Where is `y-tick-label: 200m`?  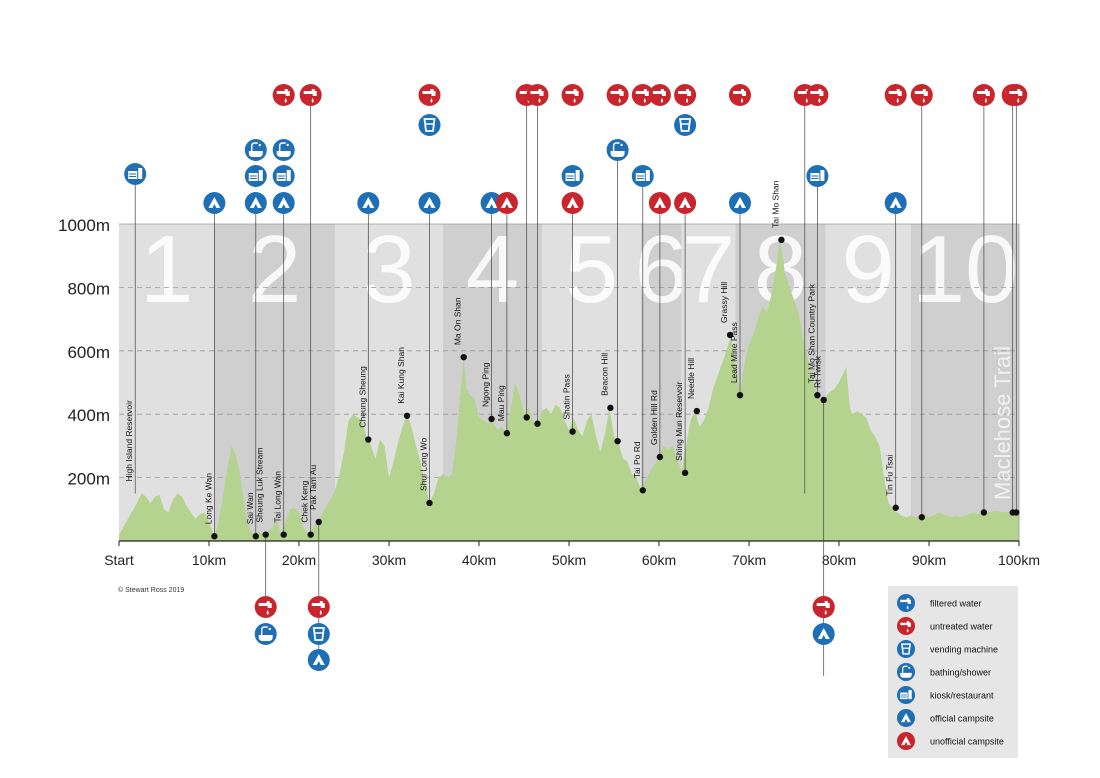 y-tick-label: 200m is located at coordinates (88, 479).